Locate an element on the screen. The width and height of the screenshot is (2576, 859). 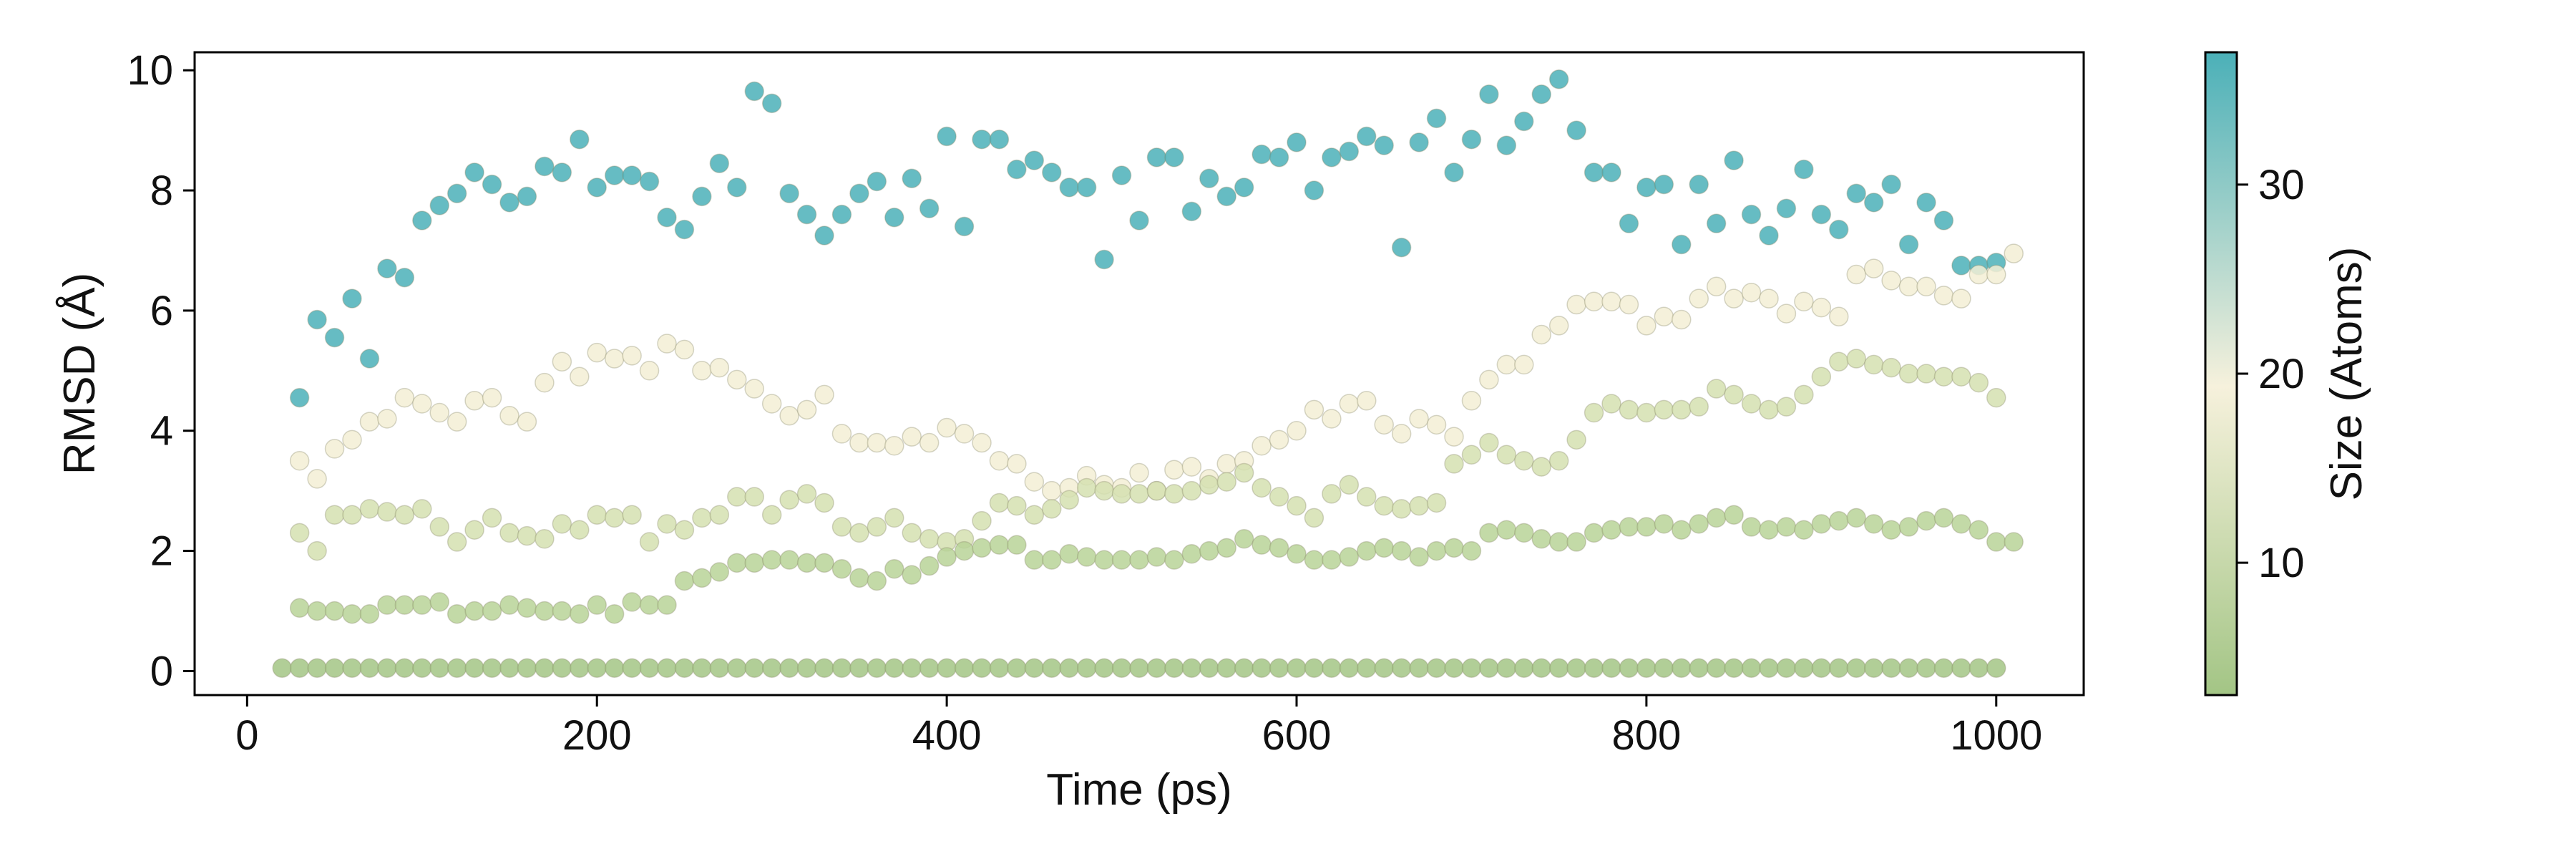
y-tick-label: 2 is located at coordinates (161, 551).